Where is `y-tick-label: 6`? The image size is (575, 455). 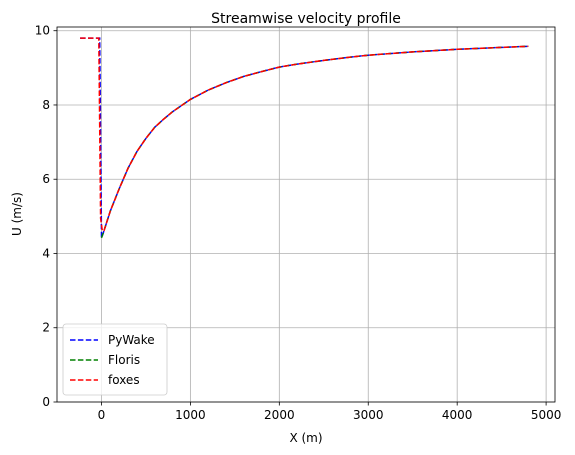 y-tick-label: 6 is located at coordinates (46, 179).